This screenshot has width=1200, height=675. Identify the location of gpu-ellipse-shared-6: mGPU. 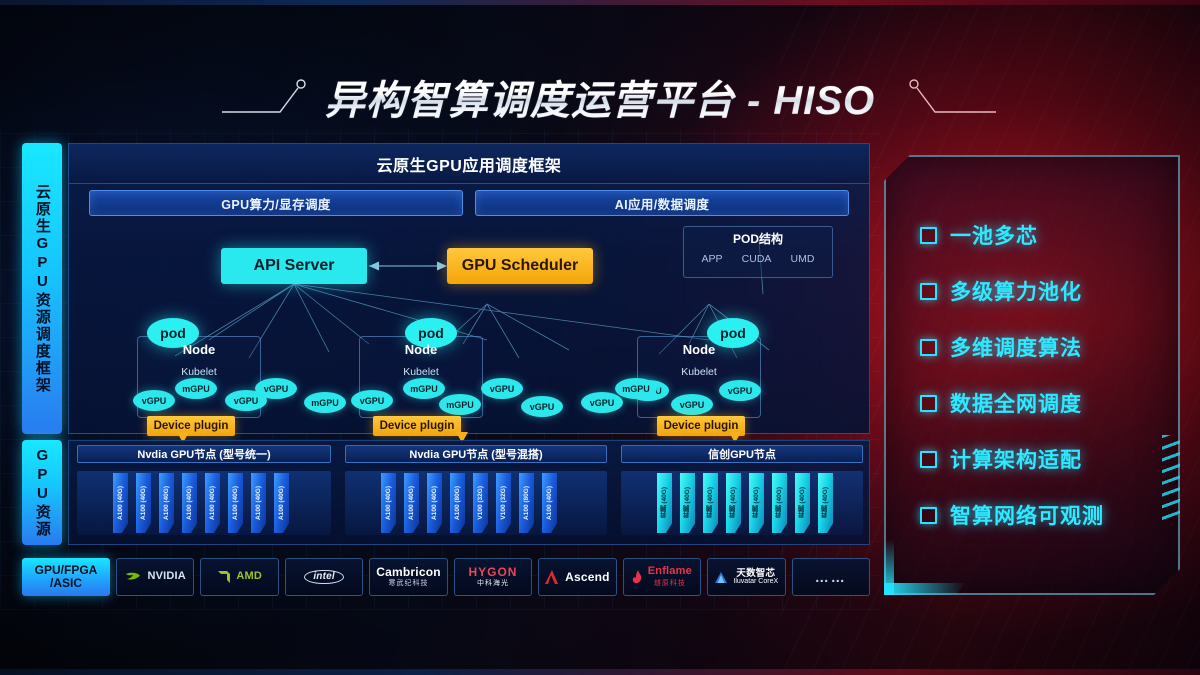
(636, 388).